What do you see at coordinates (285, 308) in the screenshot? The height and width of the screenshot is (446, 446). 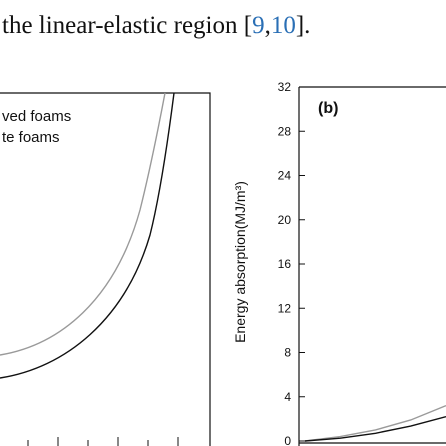 I see `y-tick-label: 12` at bounding box center [285, 308].